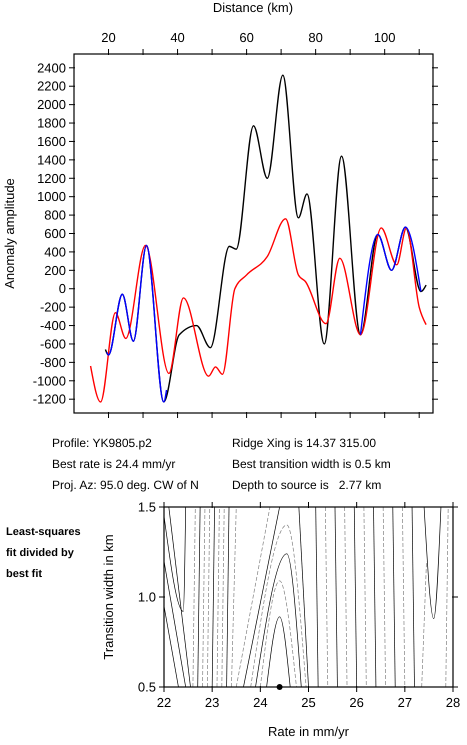 This screenshot has width=467, height=745. What do you see at coordinates (212, 702) in the screenshot?
I see `x-tick-label: 23` at bounding box center [212, 702].